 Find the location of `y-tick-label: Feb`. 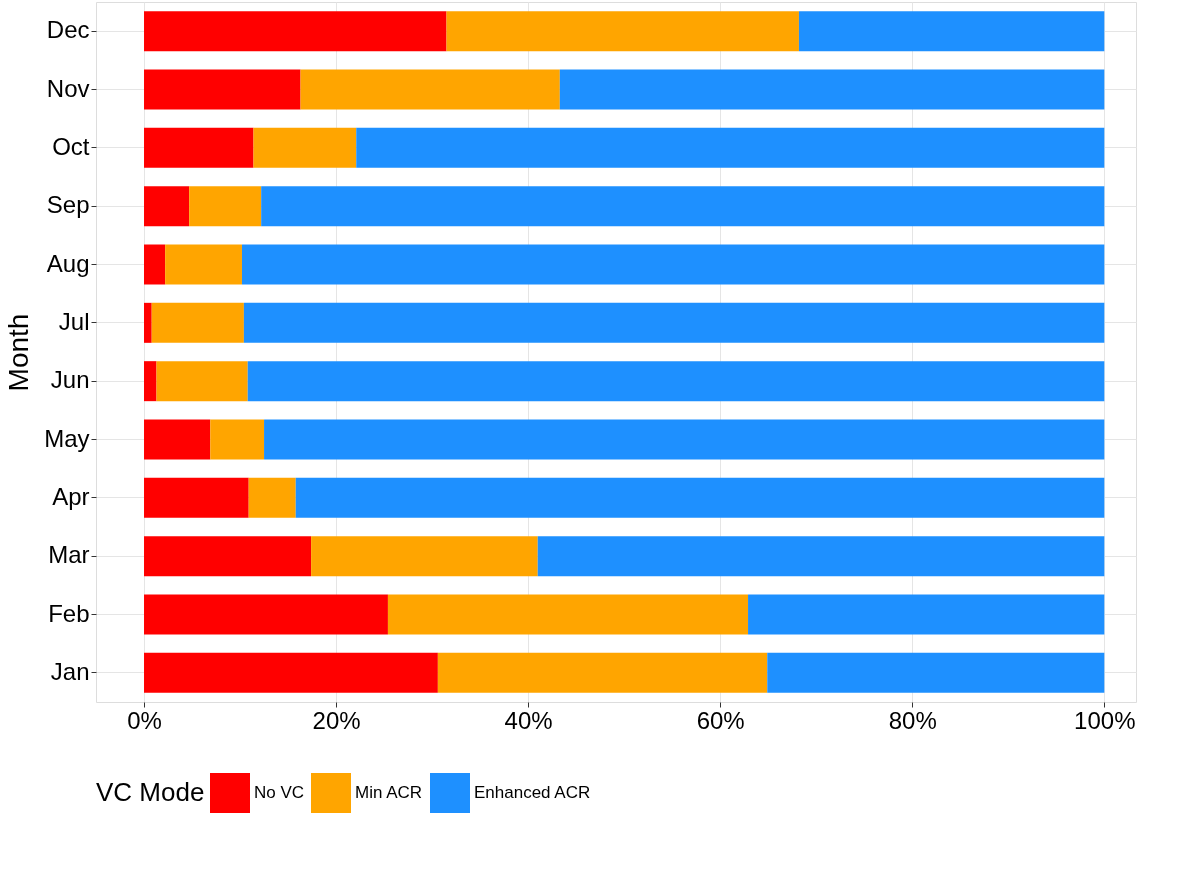

y-tick-label: Feb is located at coordinates (69, 613).